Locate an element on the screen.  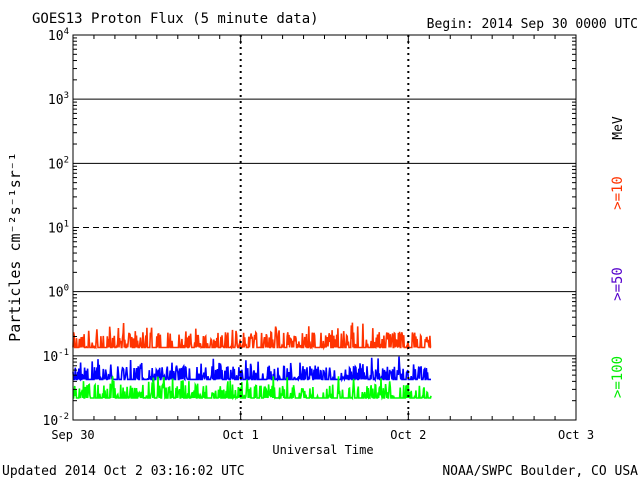
y-tick-label: 10¹ is located at coordinates (58, 228).